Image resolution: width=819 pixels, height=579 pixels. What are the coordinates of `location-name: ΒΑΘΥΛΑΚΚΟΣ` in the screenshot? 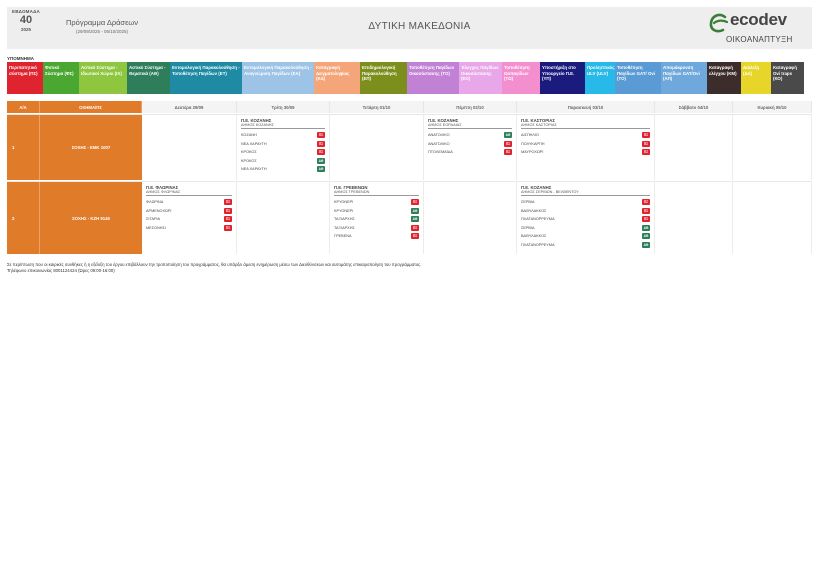 It's located at (534, 210).